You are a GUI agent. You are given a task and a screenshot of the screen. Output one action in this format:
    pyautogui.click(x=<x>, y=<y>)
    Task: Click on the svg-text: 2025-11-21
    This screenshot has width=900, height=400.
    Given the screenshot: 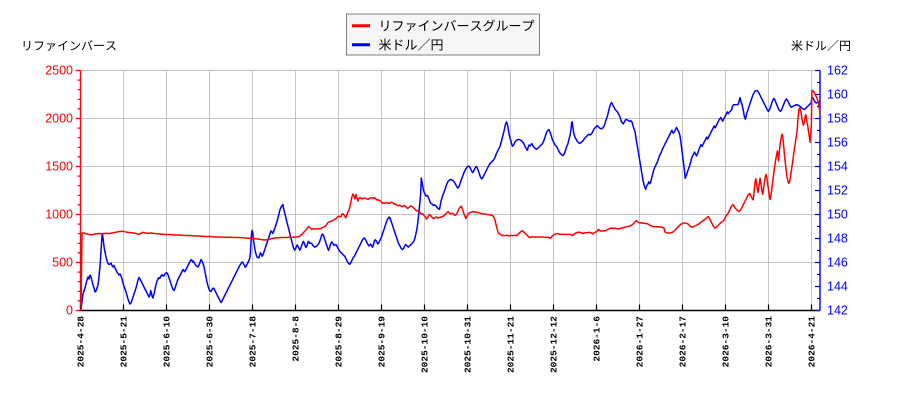 What is the action you would take?
    pyautogui.click(x=511, y=344)
    